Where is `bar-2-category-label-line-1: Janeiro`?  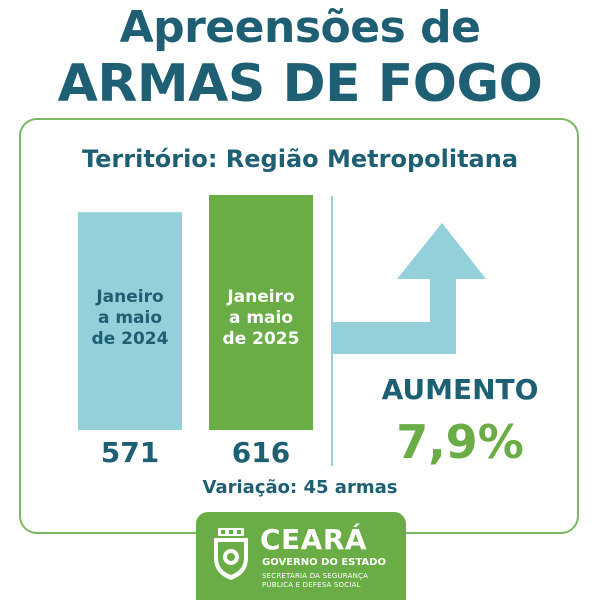
bar-2-category-label-line-1: Janeiro is located at coordinates (260, 297).